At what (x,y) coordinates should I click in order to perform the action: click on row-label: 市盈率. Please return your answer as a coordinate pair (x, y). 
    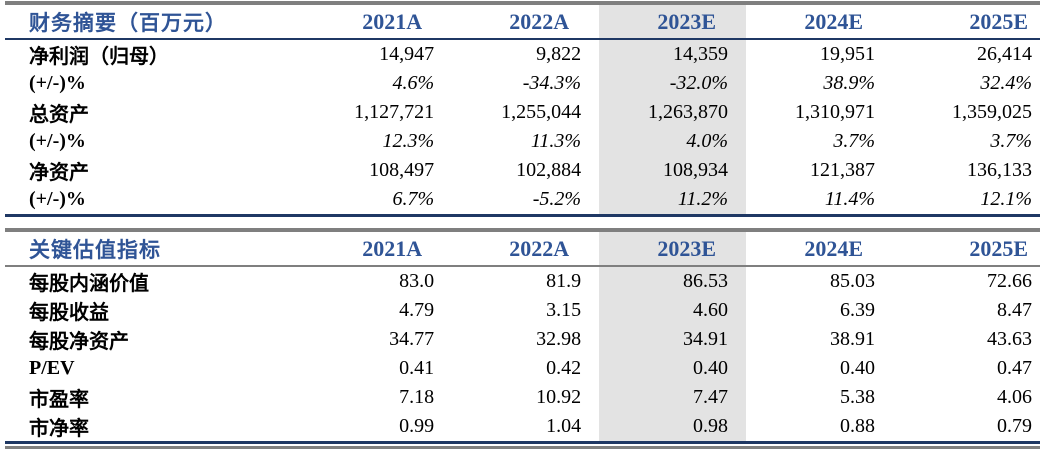
    Looking at the image, I should click on (59, 400).